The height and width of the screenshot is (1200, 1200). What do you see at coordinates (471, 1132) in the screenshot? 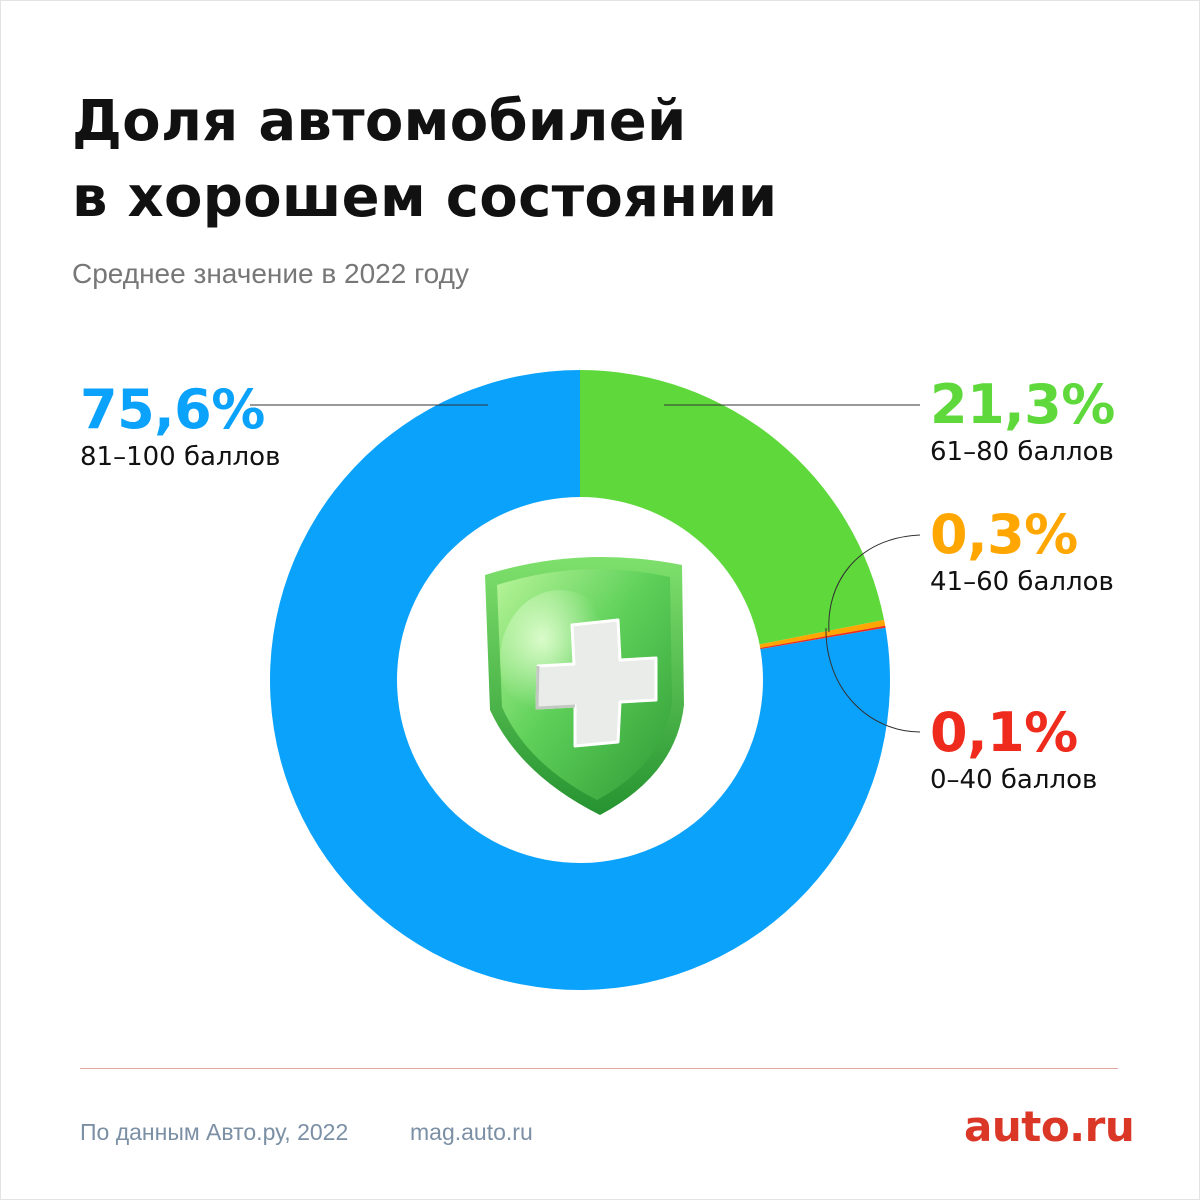
I see `site-link: mag.auto.ru` at bounding box center [471, 1132].